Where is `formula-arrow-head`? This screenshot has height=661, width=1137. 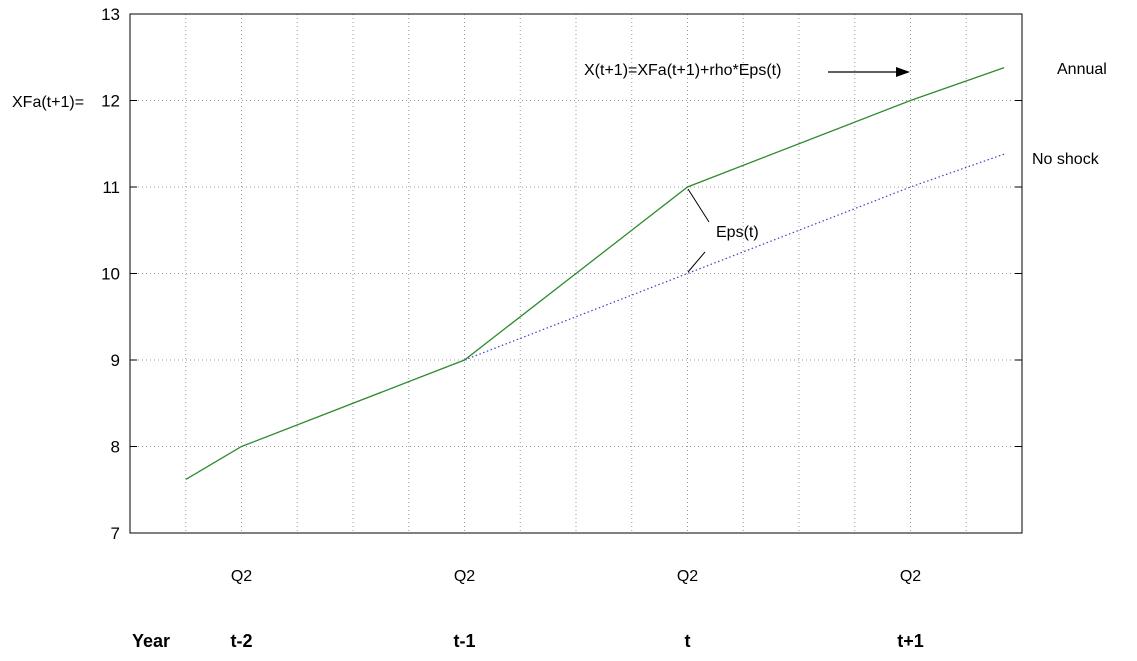 formula-arrow-head is located at coordinates (903, 72).